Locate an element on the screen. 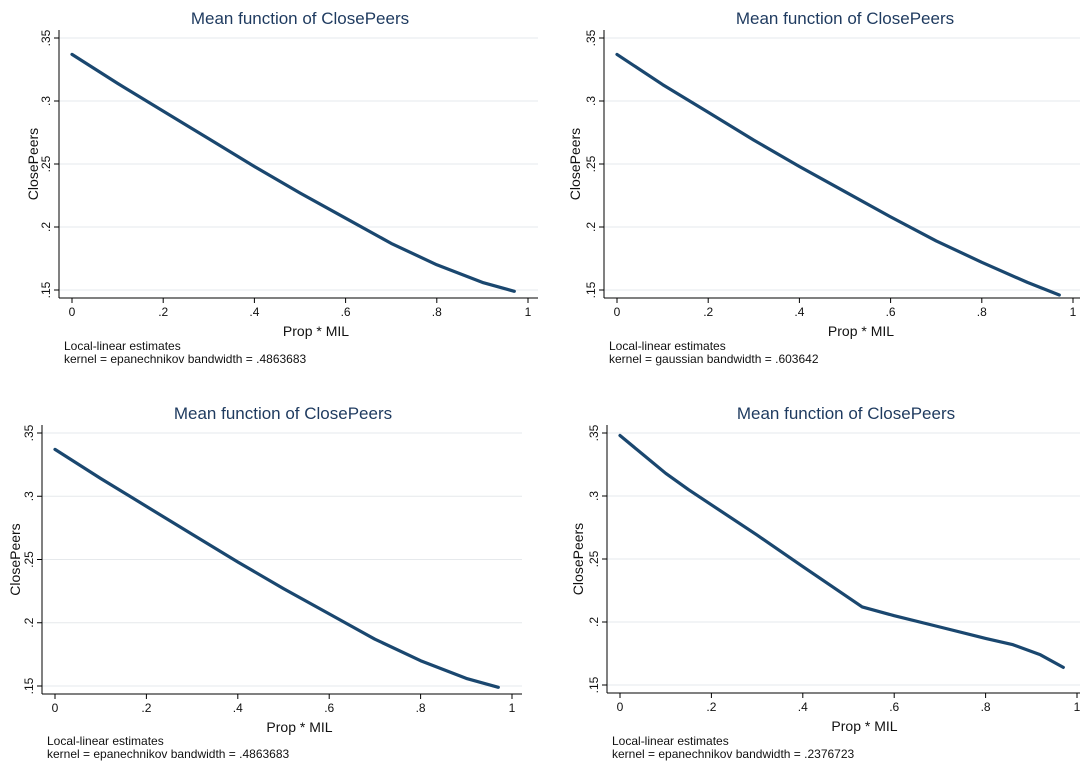  kernel-note: kernel = gaussian bandwidth = .603642 is located at coordinates (714, 359).